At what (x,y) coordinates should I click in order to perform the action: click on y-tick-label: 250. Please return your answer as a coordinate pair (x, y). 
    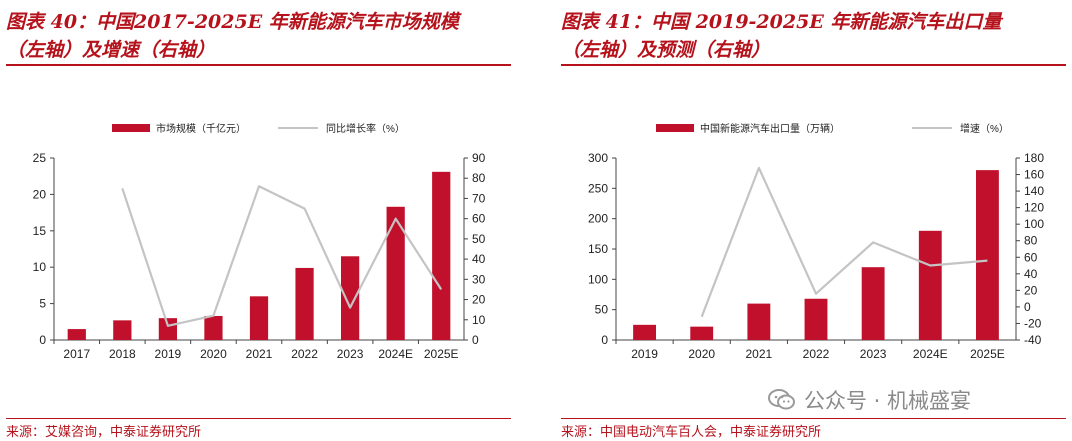
    Looking at the image, I should click on (598, 188).